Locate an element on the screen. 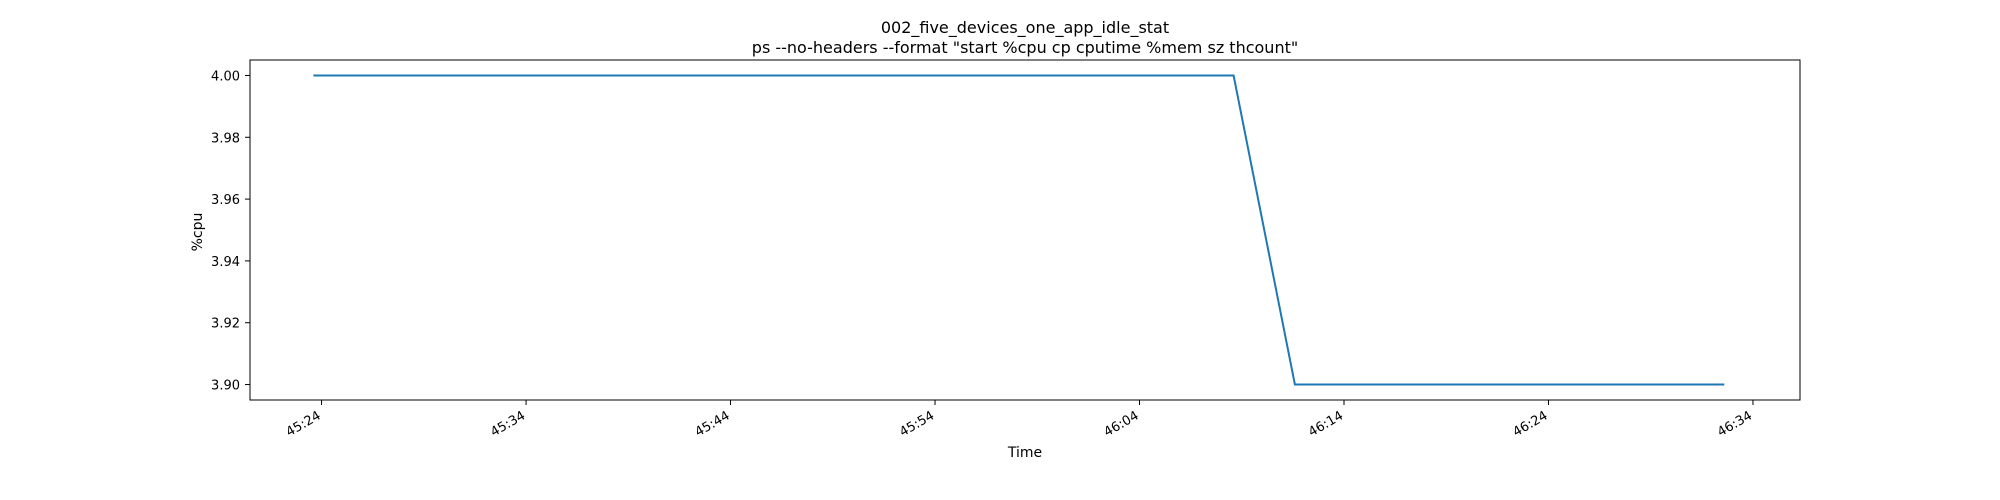 The image size is (2000, 500). x-tick-label: 46:24 is located at coordinates (1531, 424).